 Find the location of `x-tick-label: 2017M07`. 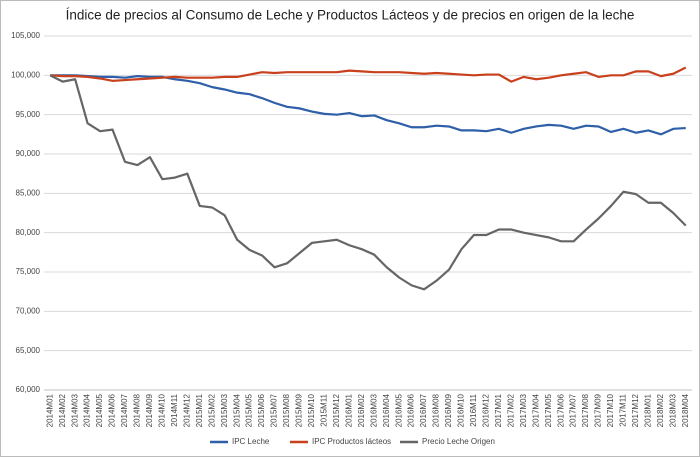

x-tick-label: 2017M07 is located at coordinates (573, 410).